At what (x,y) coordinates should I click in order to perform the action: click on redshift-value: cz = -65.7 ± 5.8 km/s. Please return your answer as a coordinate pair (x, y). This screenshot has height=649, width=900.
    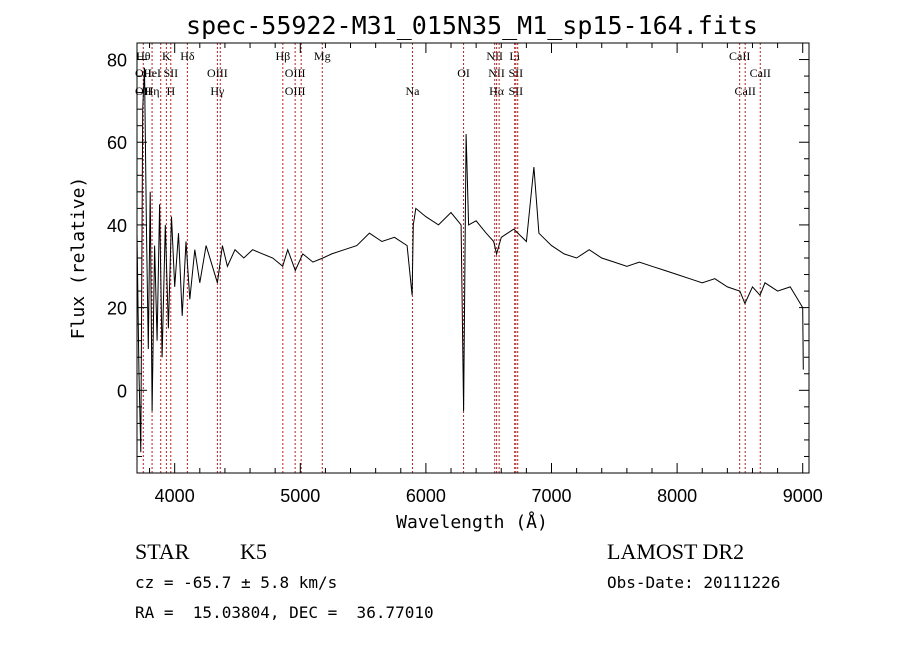
    Looking at the image, I should click on (236, 582).